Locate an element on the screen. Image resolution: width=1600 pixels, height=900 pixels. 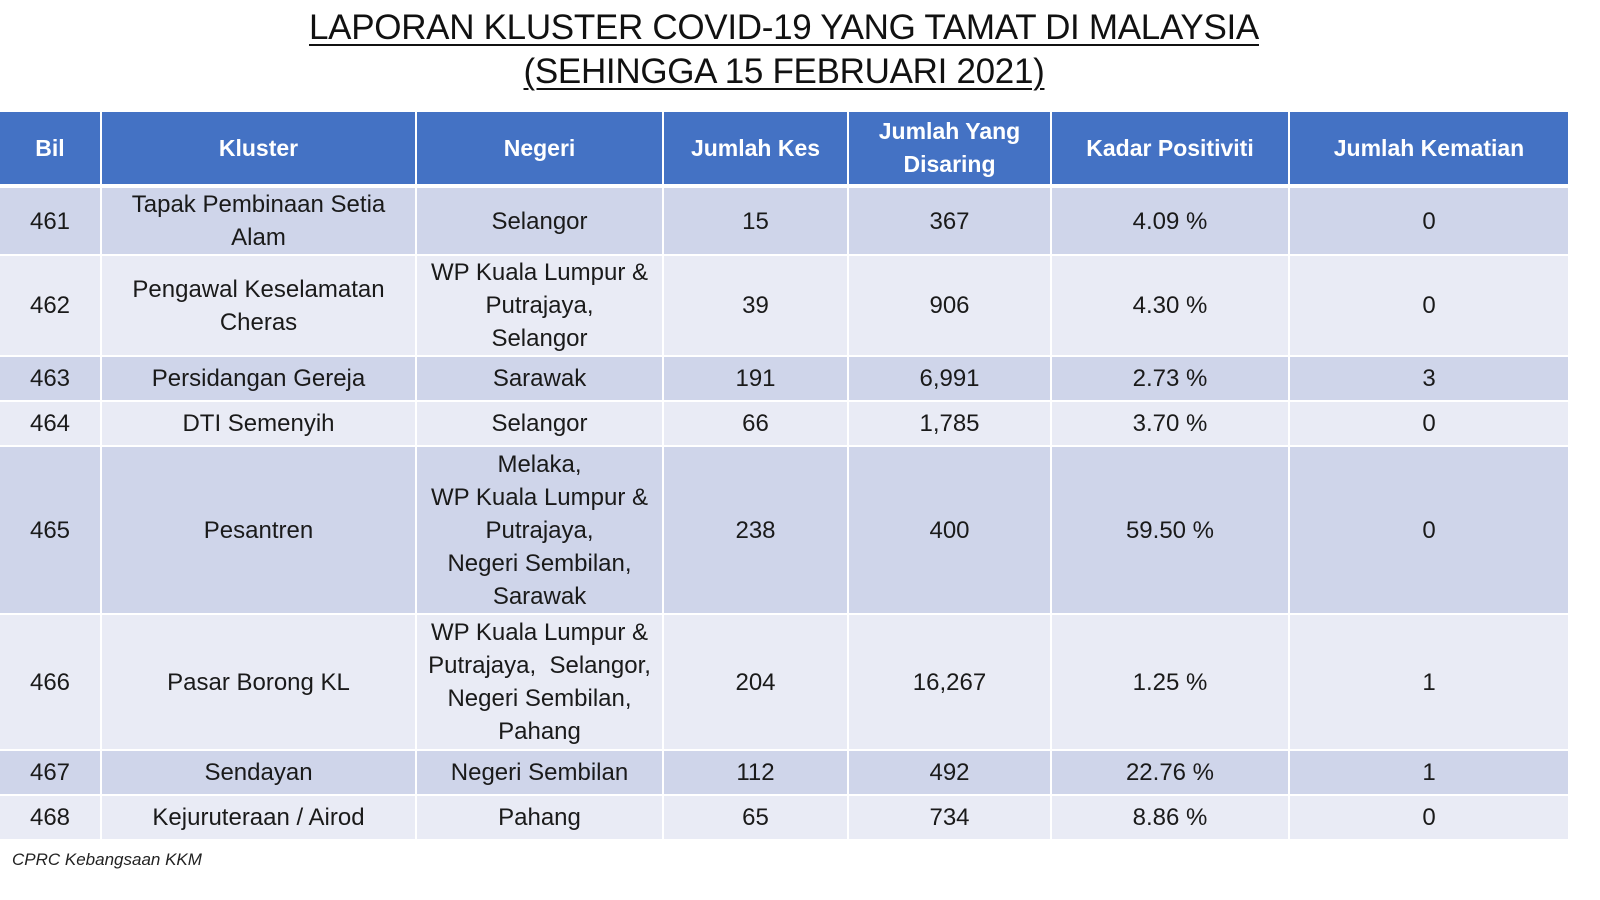
cell-kluster: Persidangan Gereja is located at coordinates (259, 379).